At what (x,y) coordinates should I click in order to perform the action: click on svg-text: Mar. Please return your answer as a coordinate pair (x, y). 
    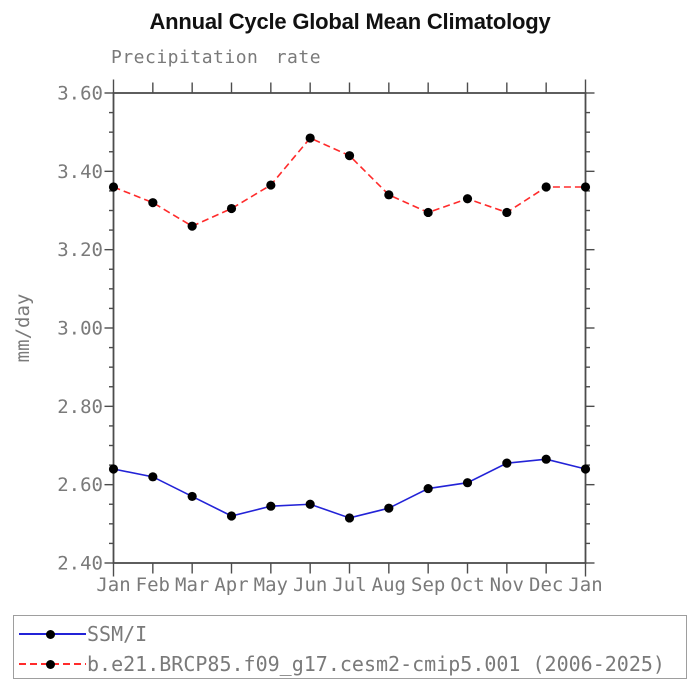
    Looking at the image, I should click on (192, 585).